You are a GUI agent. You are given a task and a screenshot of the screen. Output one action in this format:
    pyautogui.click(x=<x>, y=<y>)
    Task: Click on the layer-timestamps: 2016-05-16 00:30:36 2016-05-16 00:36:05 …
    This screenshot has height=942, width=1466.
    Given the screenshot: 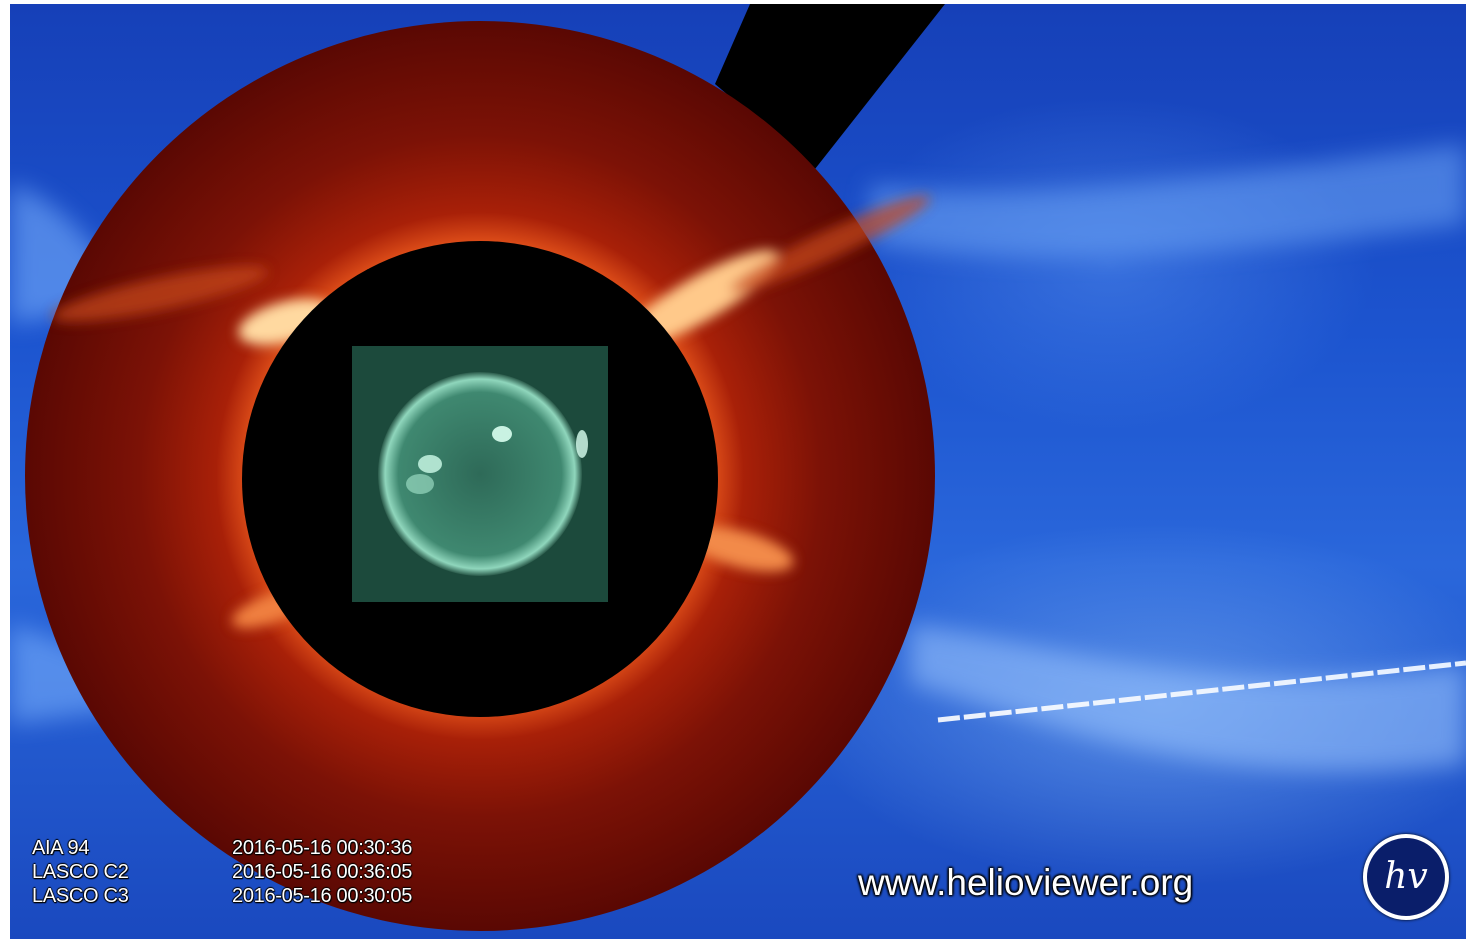 What is the action you would take?
    pyautogui.click(x=322, y=872)
    